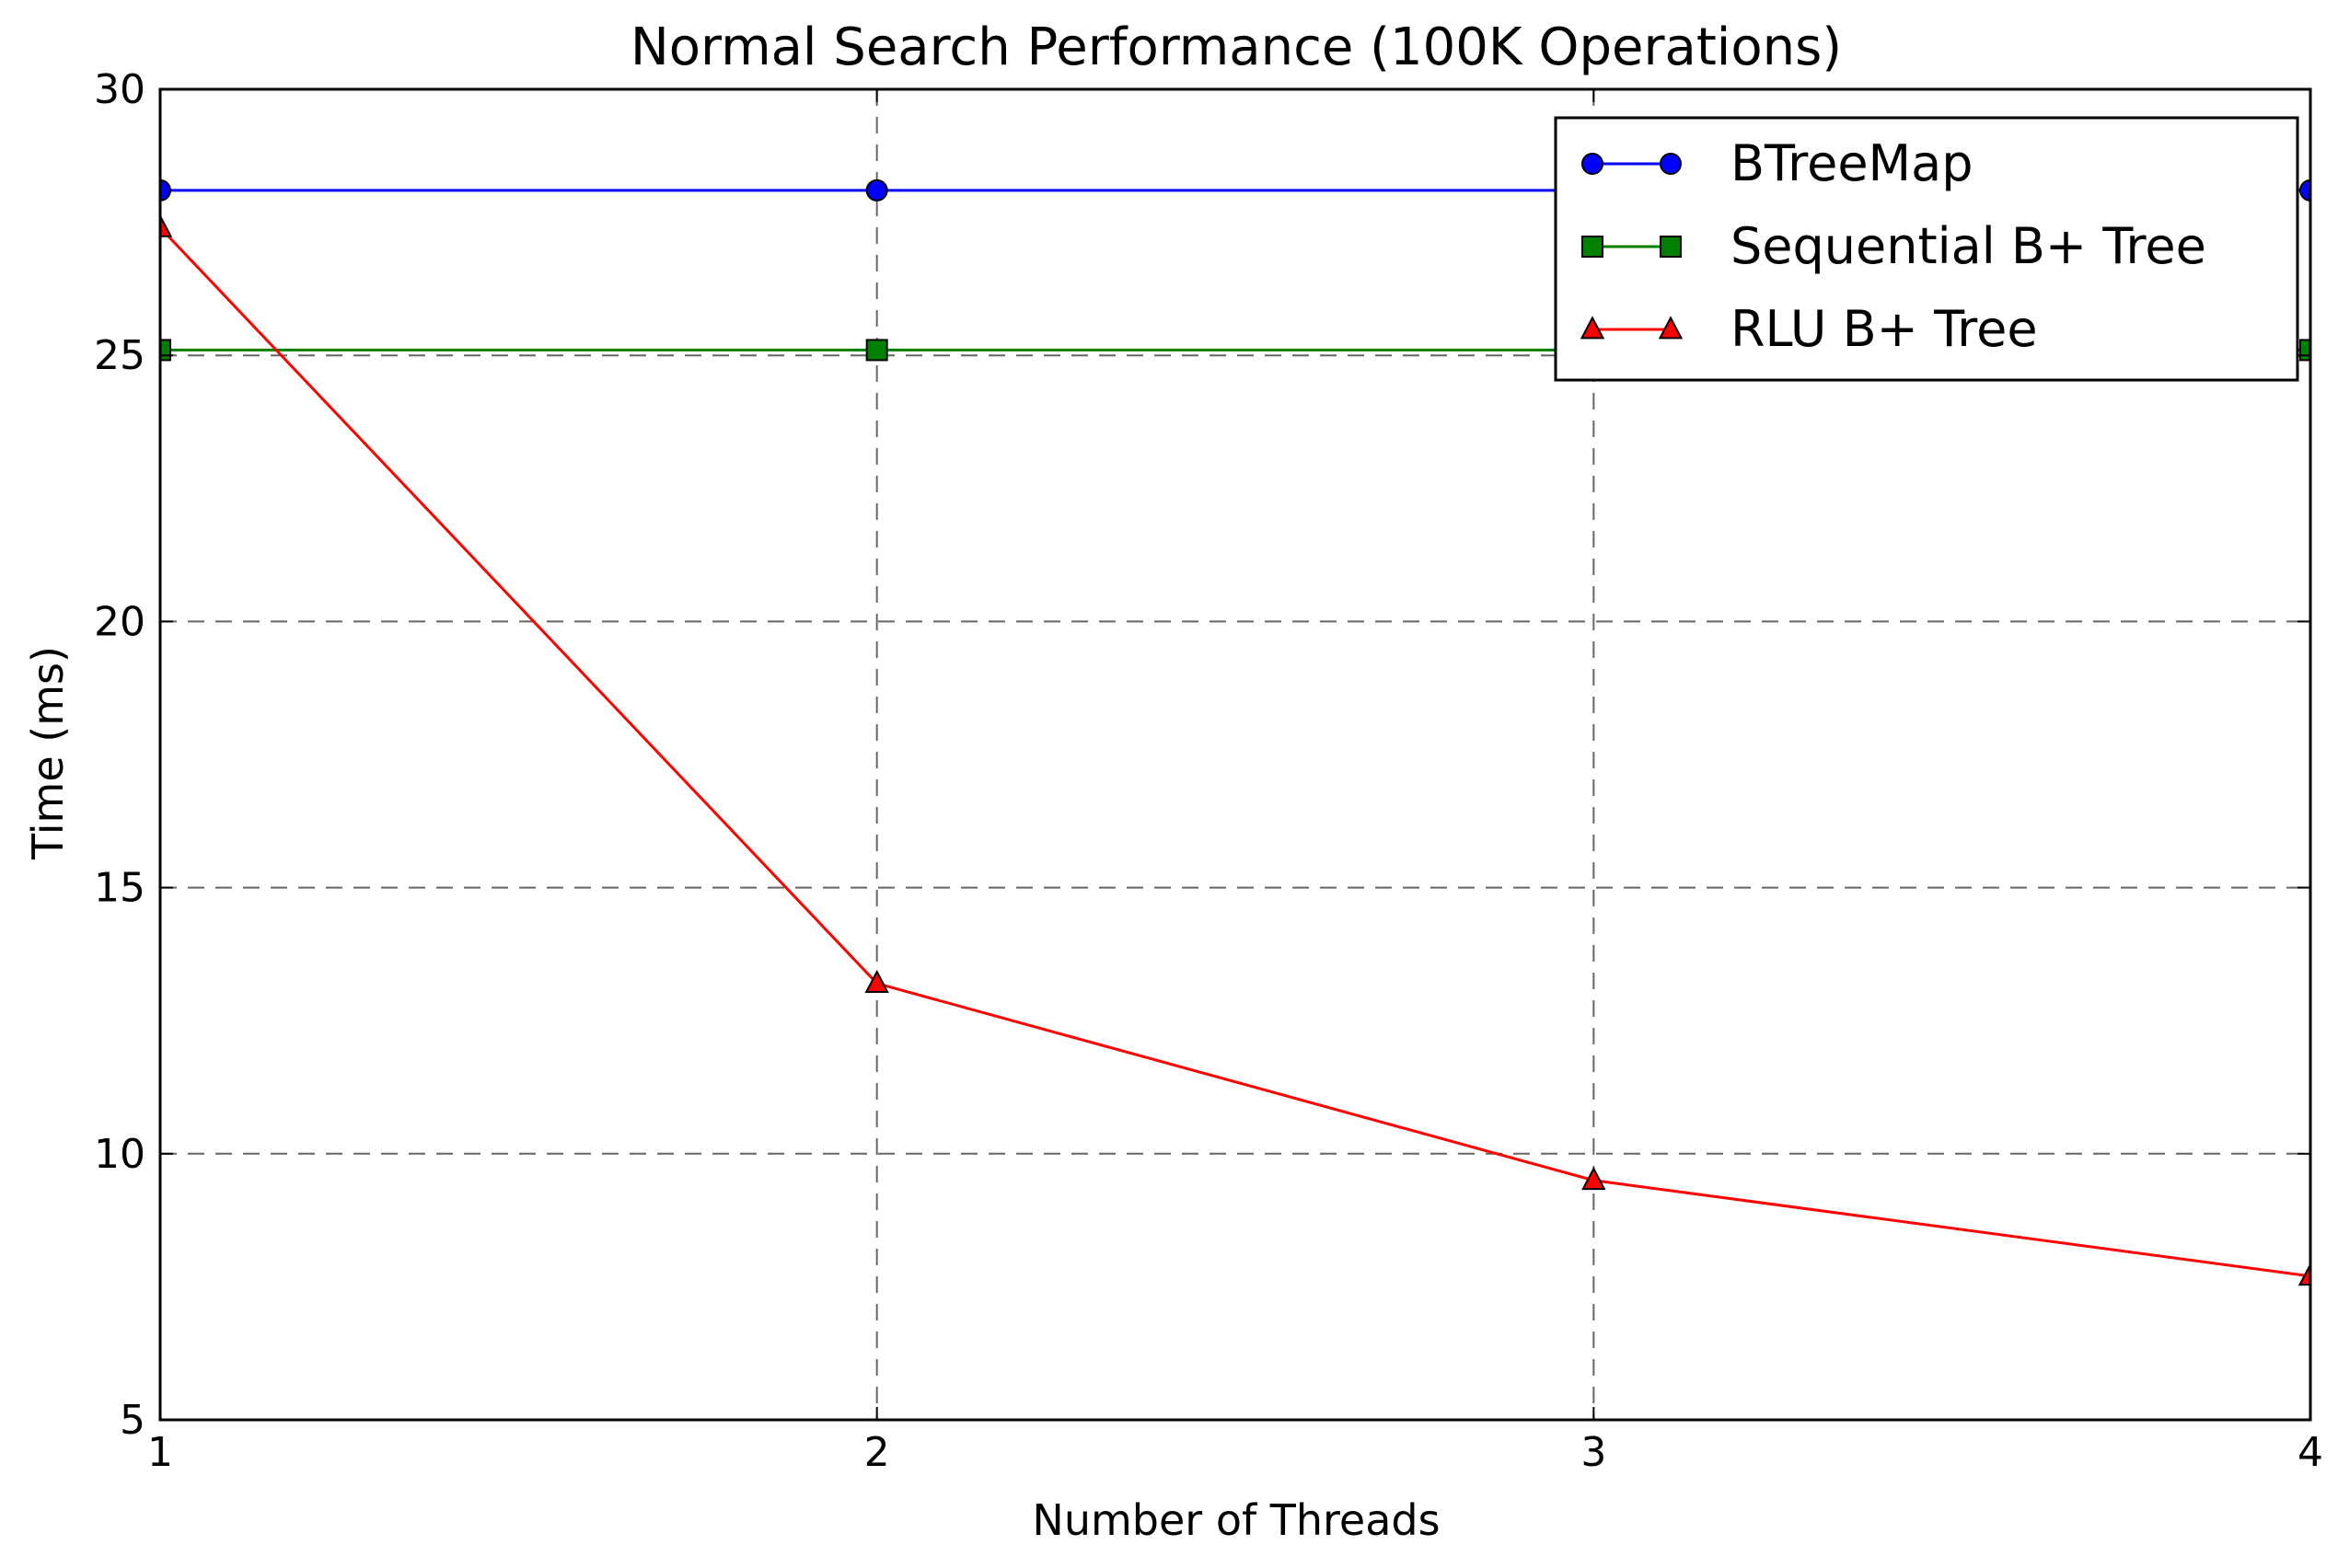 The width and height of the screenshot is (2338, 1568). Describe the element at coordinates (48, 753) in the screenshot. I see `y-axis-label: Time (ms)` at that location.